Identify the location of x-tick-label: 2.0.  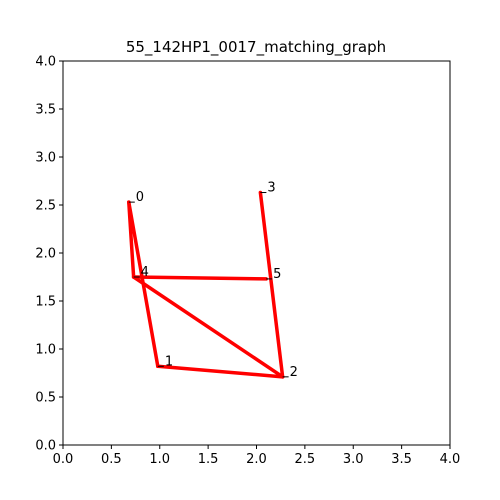
(256, 459).